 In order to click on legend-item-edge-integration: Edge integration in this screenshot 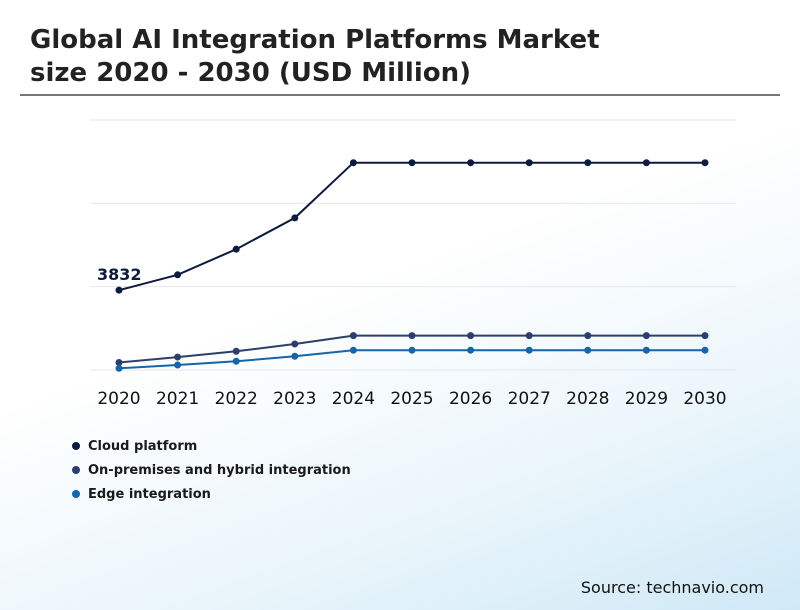, I will do `click(211, 494)`.